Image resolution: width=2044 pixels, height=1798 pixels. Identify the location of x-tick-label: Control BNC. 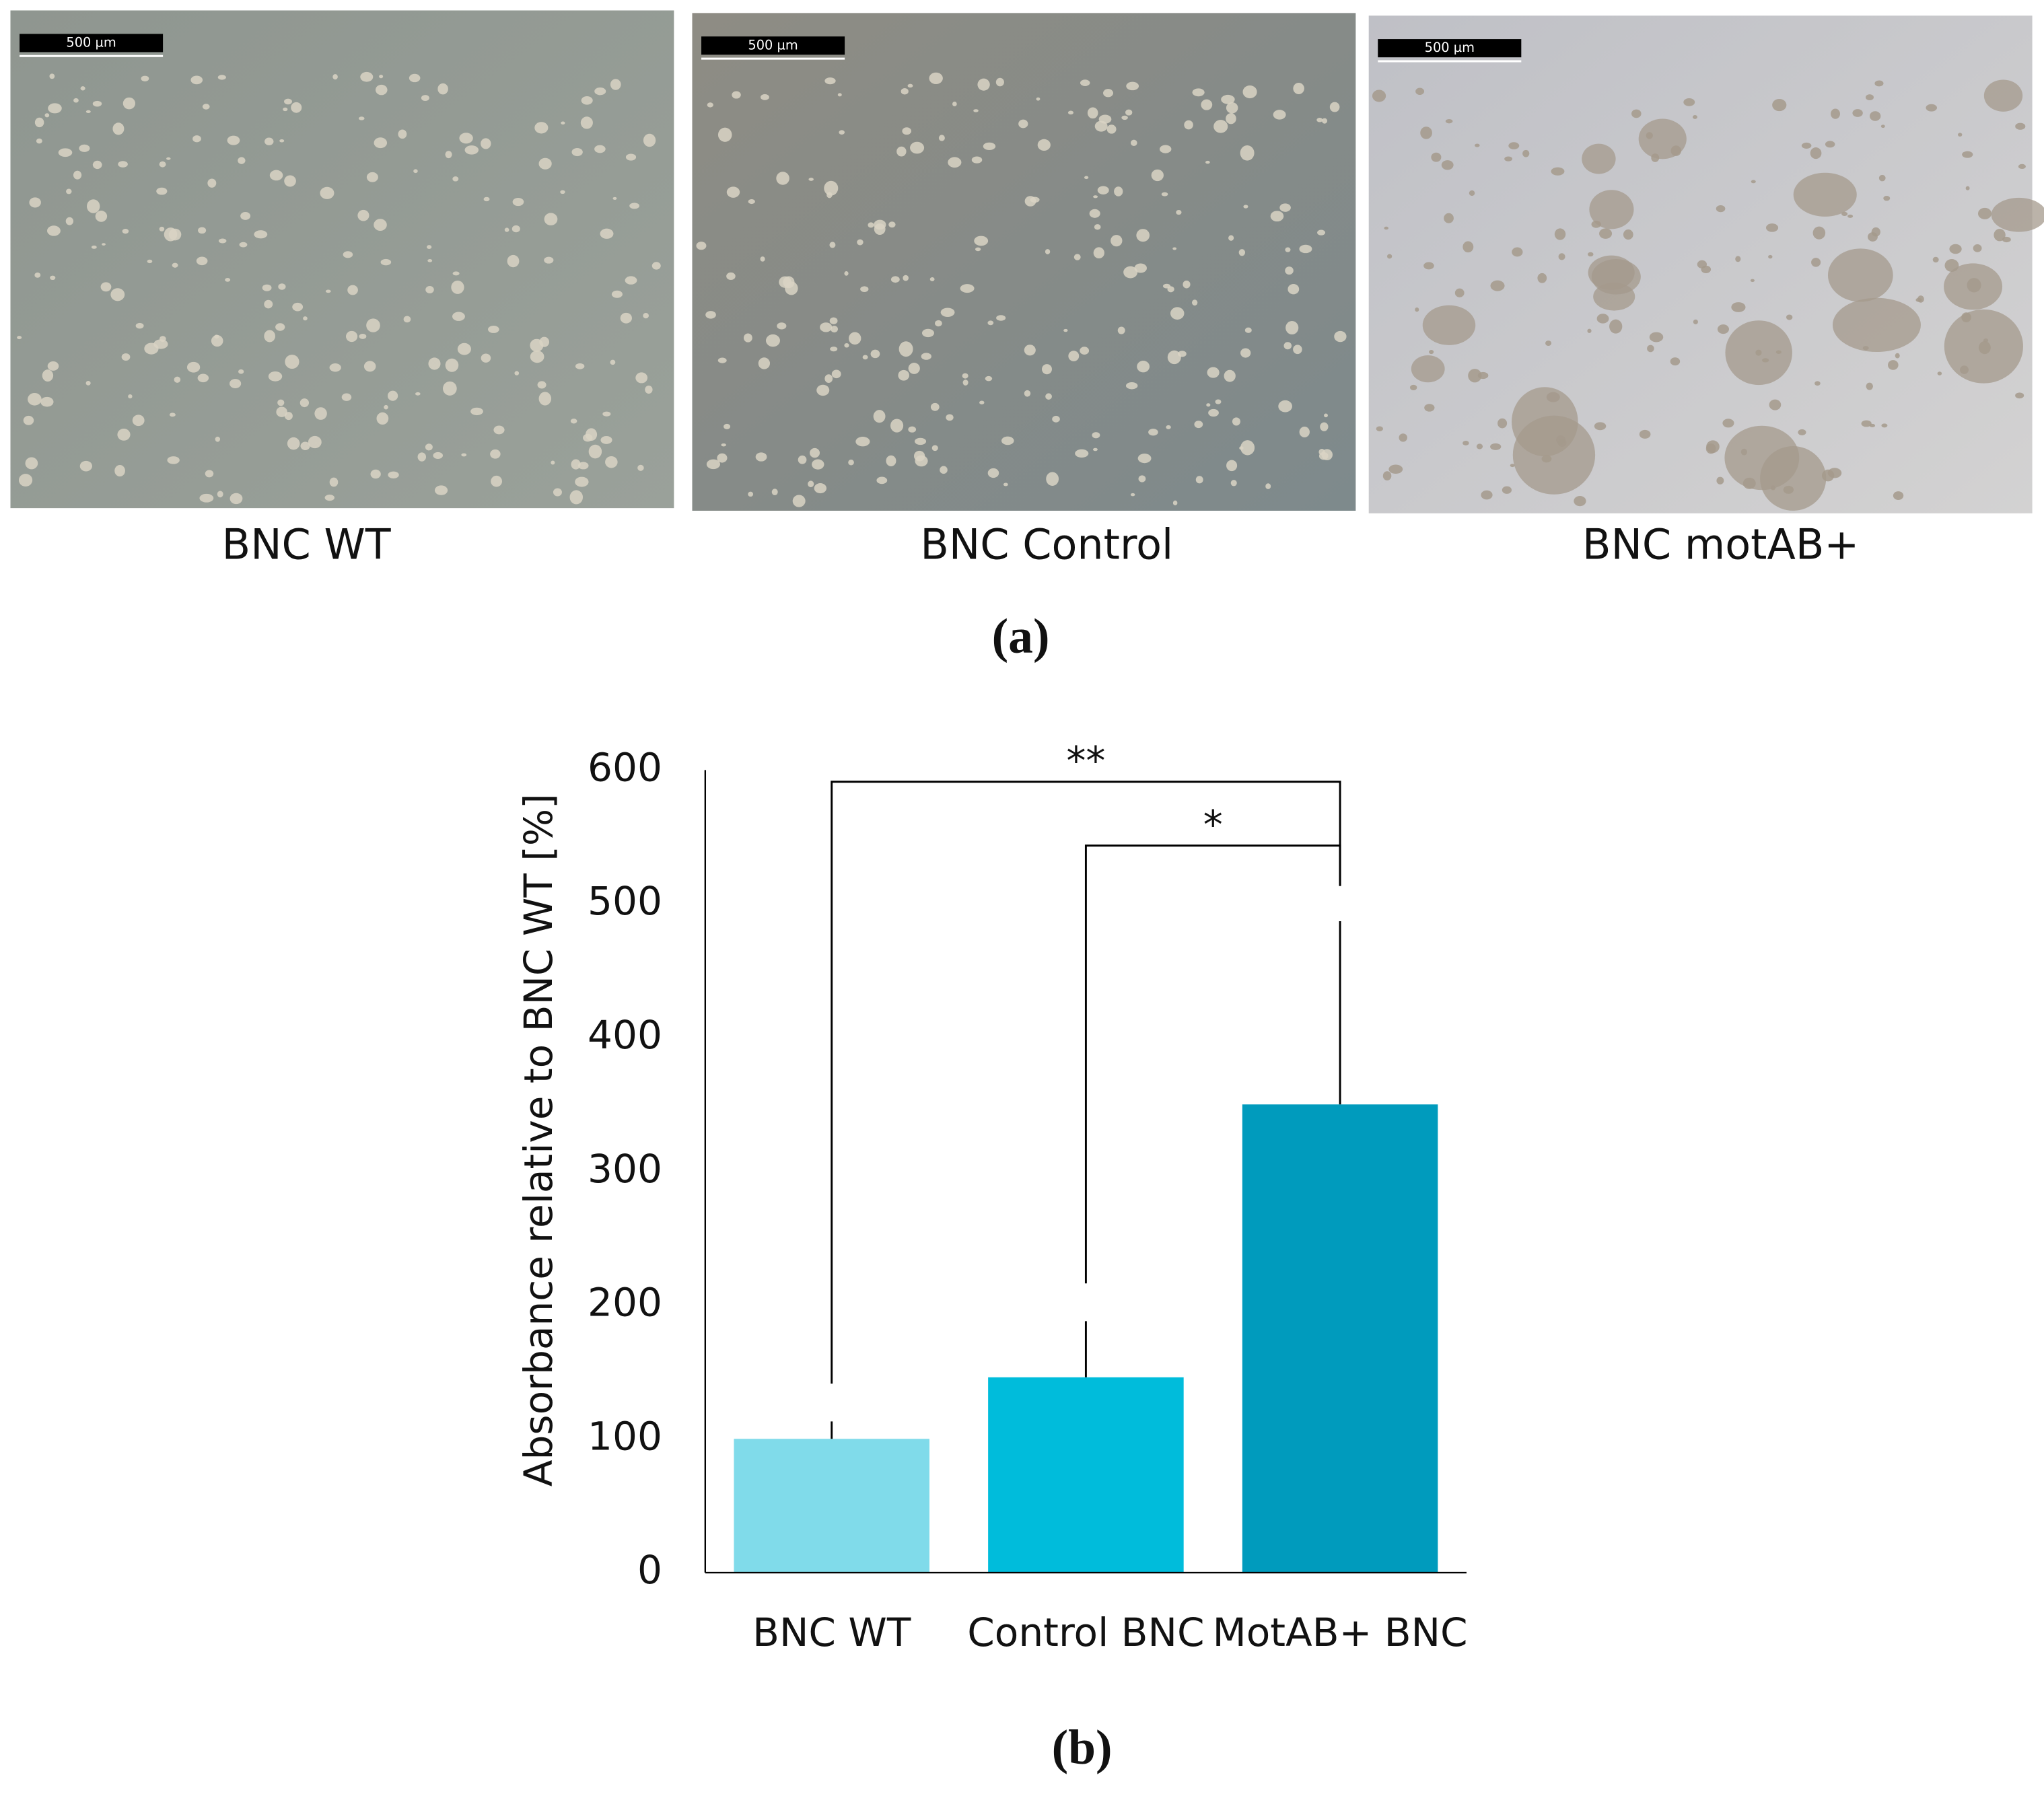
(1085, 1632).